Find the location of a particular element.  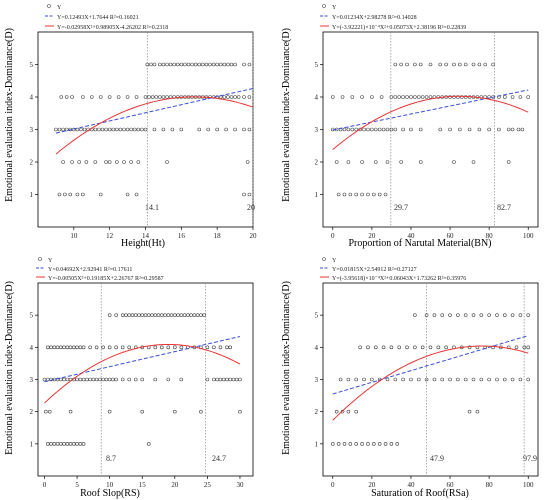

linear-fit-line-roof-saturation is located at coordinates (430, 365).